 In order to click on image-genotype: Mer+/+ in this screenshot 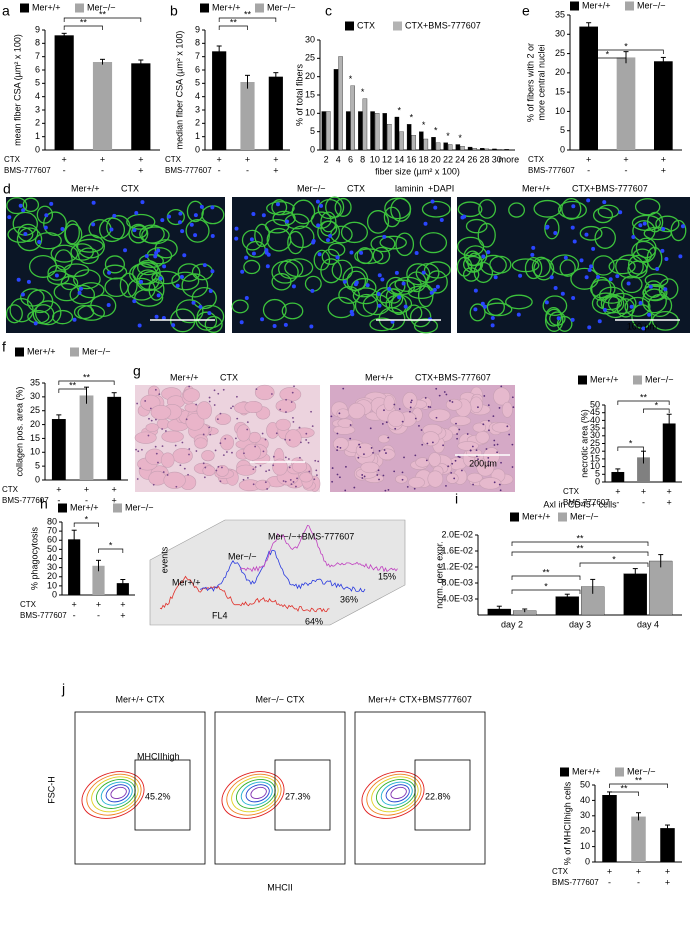, I will do `click(184, 377)`.